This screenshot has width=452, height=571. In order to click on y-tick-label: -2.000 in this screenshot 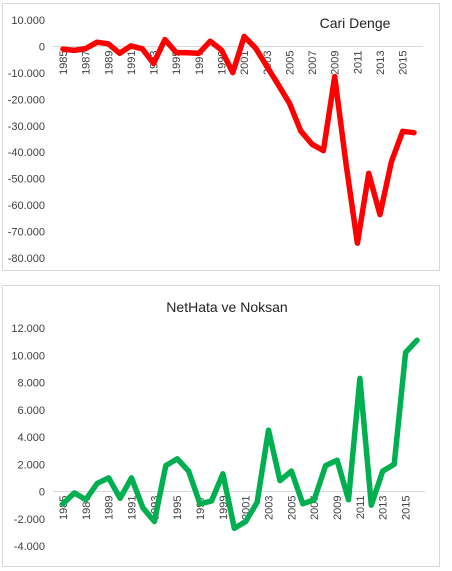, I will do `click(29, 520)`.